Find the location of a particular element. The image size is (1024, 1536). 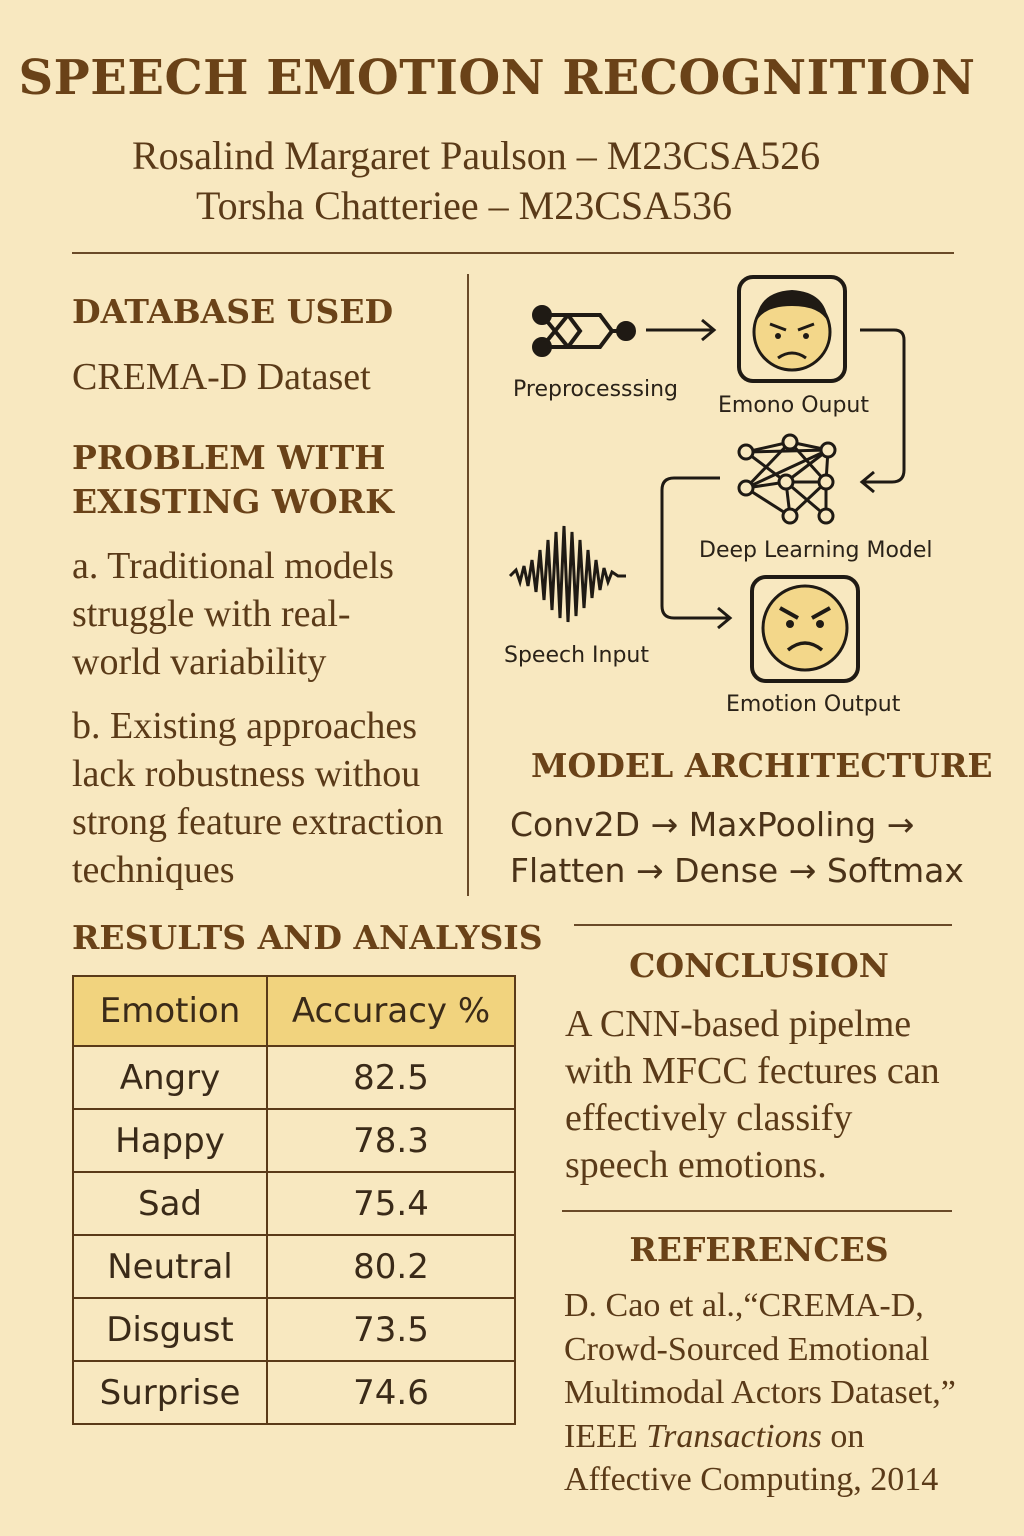

table-row: Sad 75.4 is located at coordinates (294, 1203).